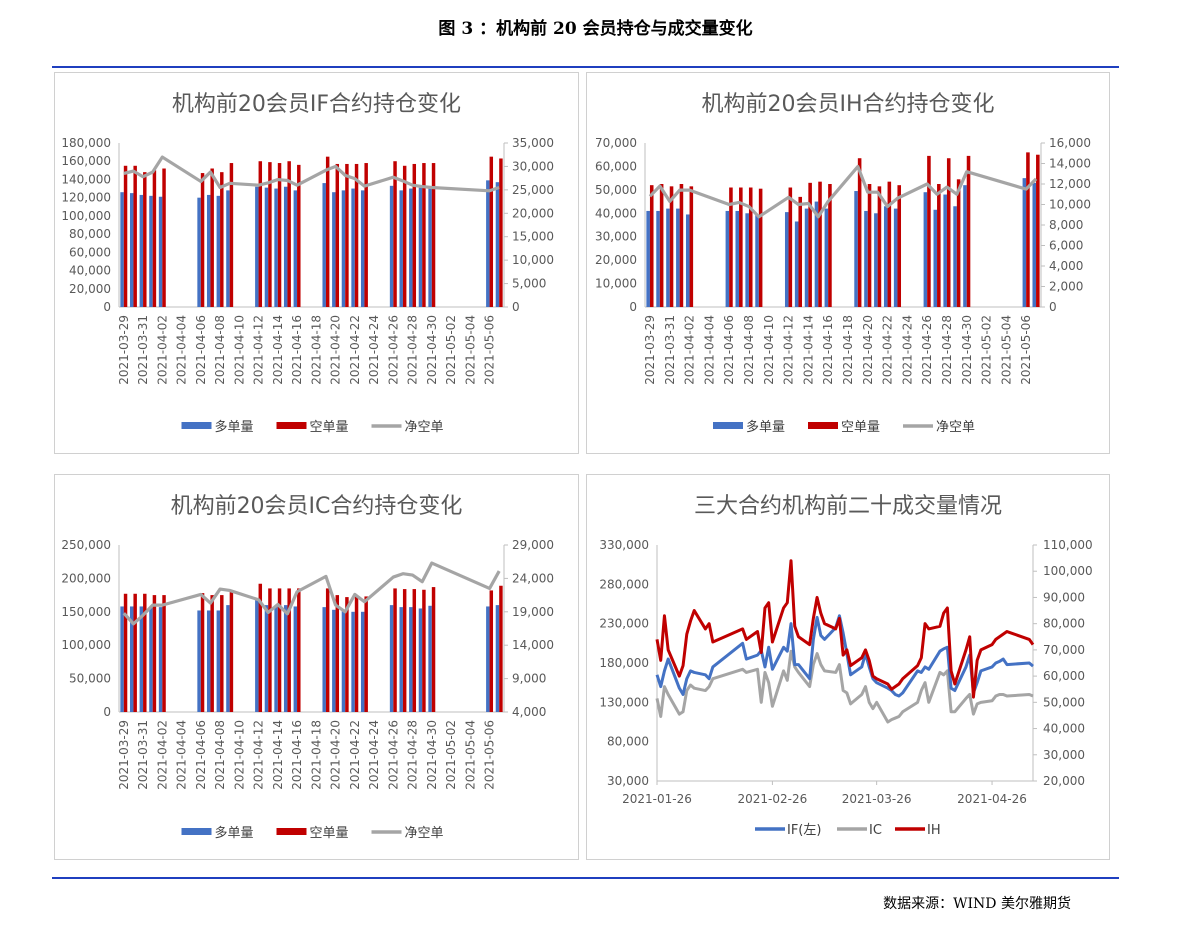 The width and height of the screenshot is (1191, 932). Describe the element at coordinates (1026, 350) in the screenshot. I see `x-tick-label: 2021-05-06` at that location.